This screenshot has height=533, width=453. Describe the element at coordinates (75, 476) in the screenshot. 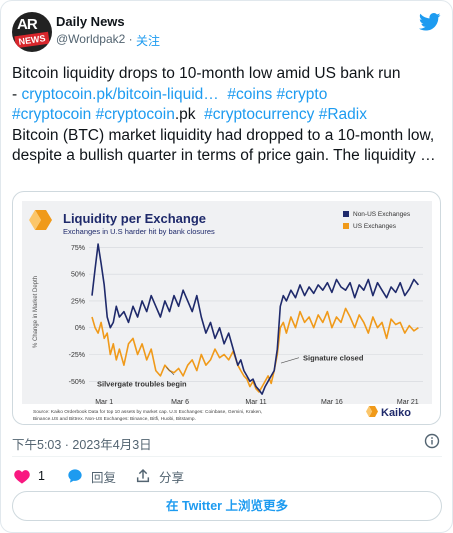

I see `reply-bubble-icon` at that location.